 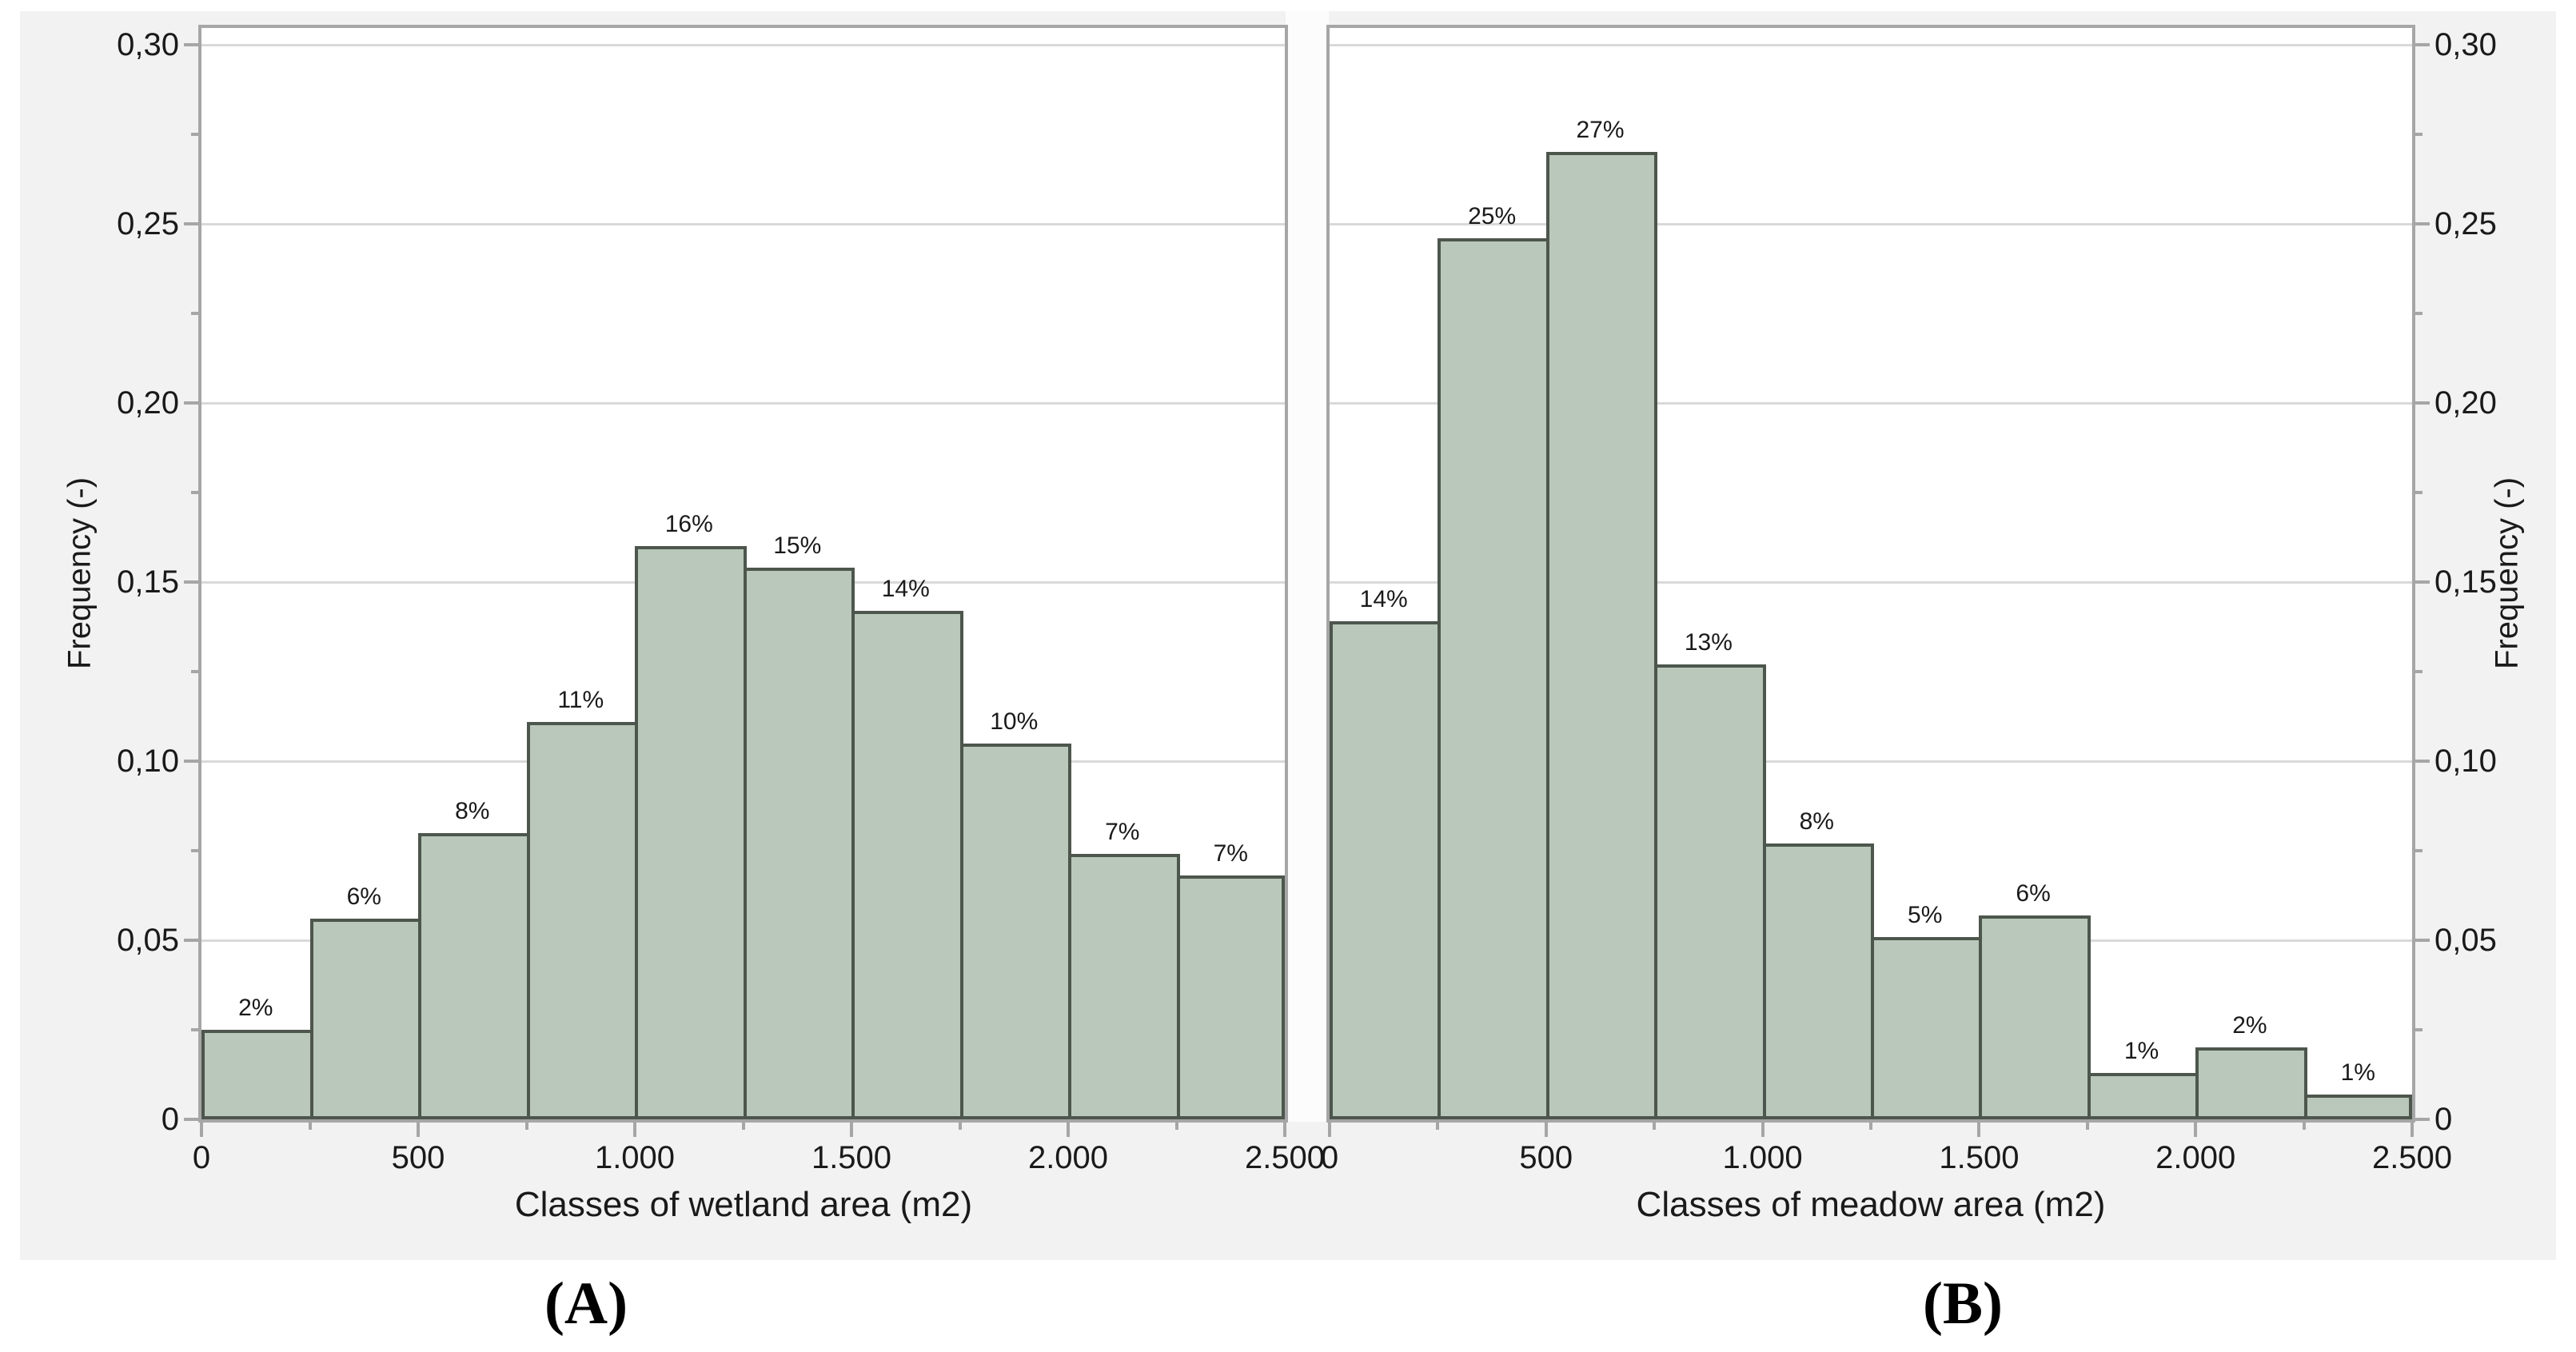 What do you see at coordinates (635, 1158) in the screenshot?
I see `x-tick-label: 1.000` at bounding box center [635, 1158].